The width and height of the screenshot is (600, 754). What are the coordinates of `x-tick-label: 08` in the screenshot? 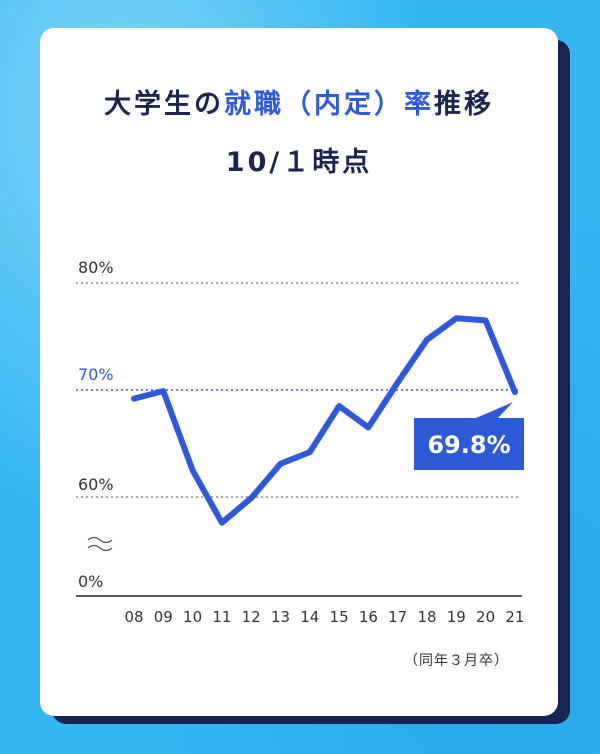 It's located at (133, 617).